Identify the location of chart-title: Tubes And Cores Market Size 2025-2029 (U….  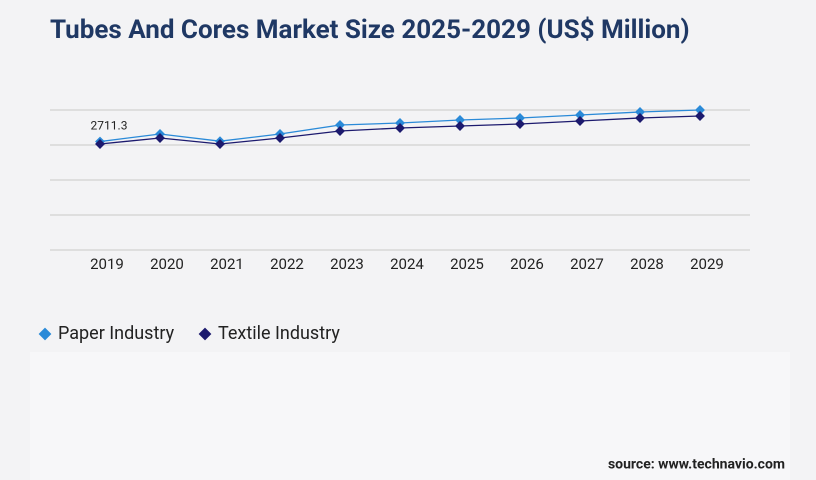
(370, 30).